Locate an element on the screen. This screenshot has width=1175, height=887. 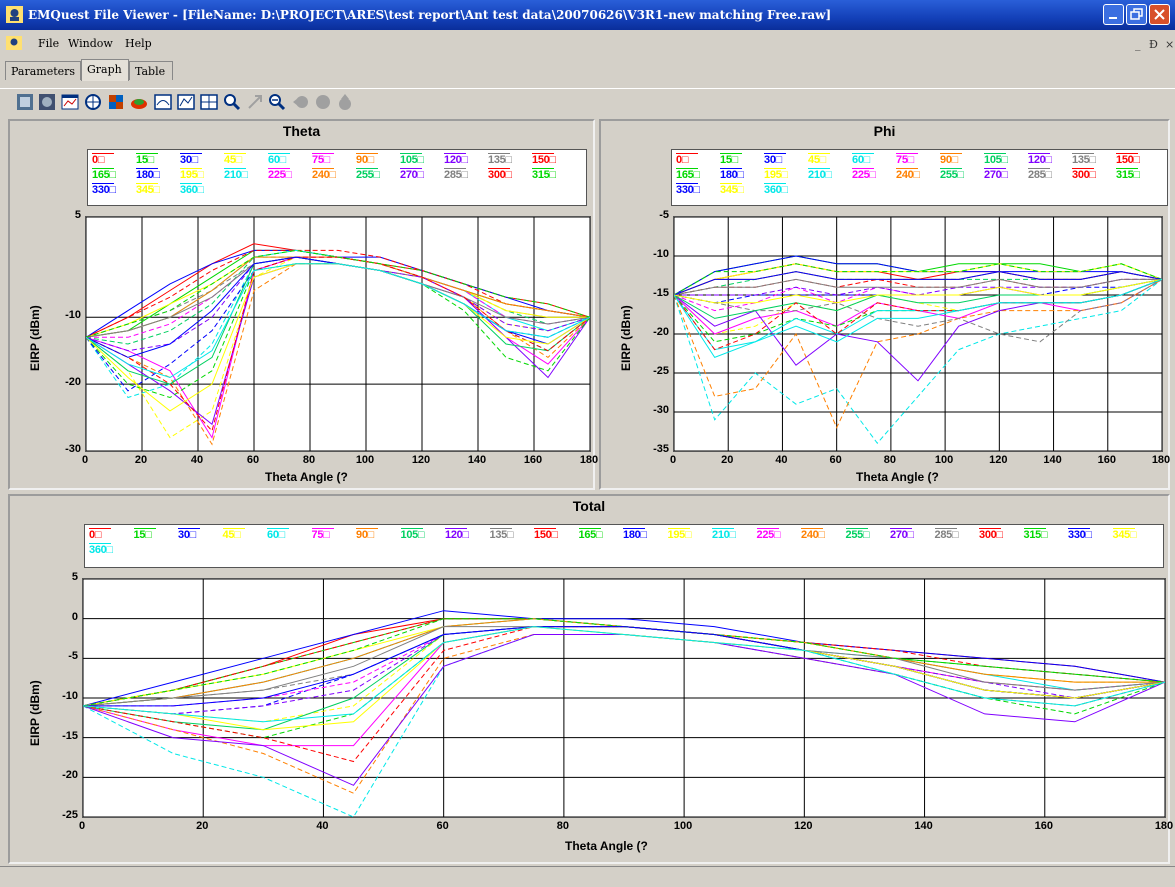
legend-entry: 135□ is located at coordinates (501, 534).